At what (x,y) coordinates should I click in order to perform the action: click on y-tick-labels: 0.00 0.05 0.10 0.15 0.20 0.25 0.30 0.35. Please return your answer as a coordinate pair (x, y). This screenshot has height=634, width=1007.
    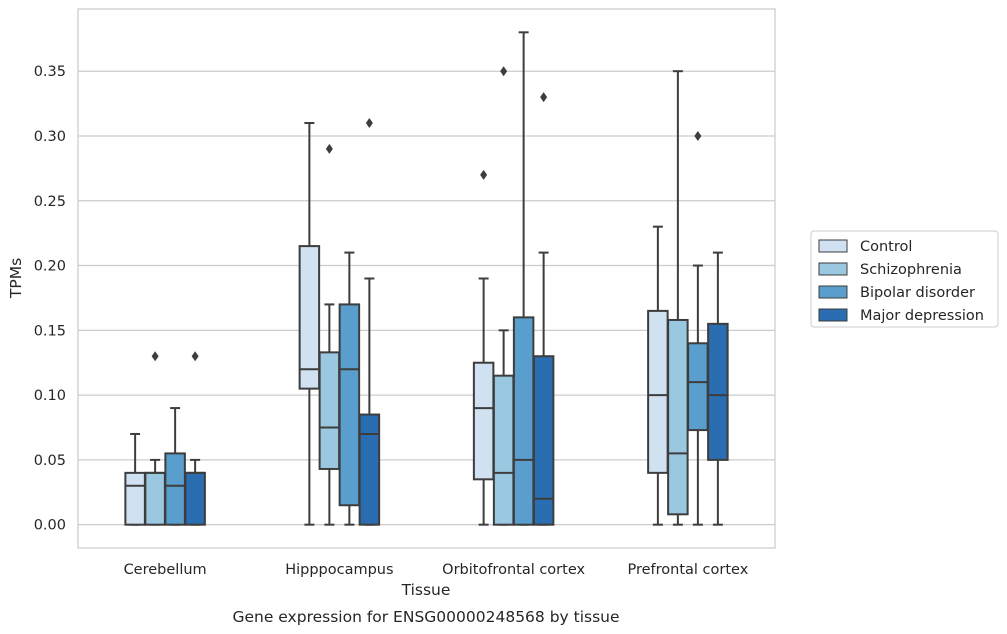
    Looking at the image, I should click on (50, 298).